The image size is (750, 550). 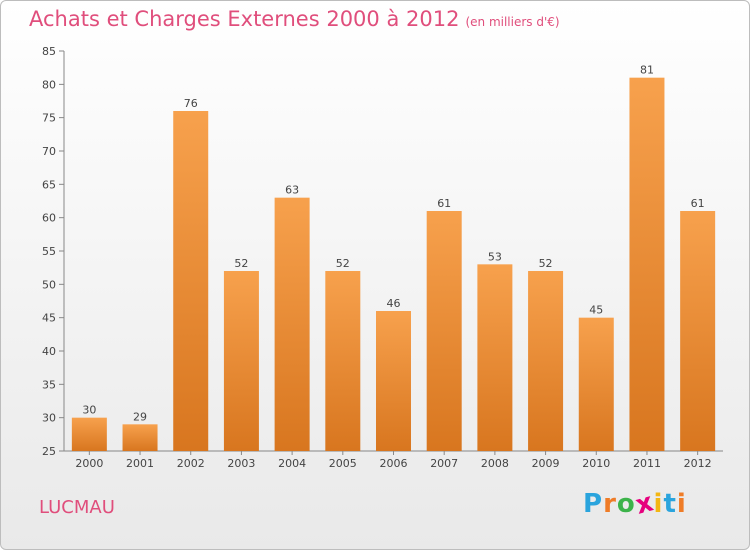 I want to click on x-tick-label: 2010, so click(x=596, y=463).